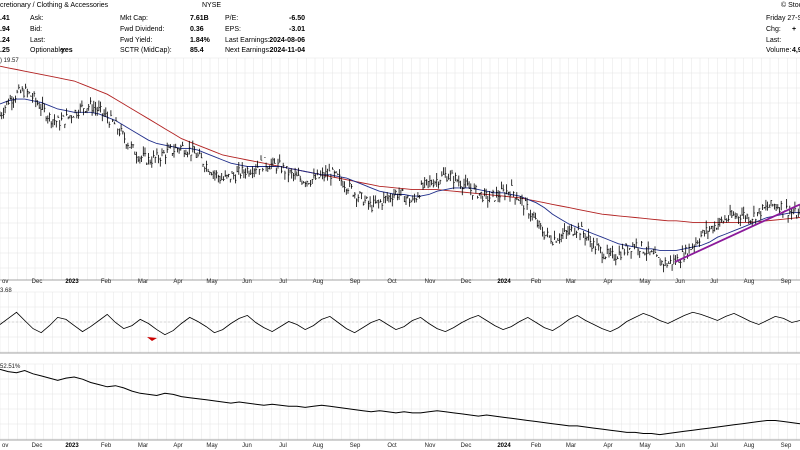 The width and height of the screenshot is (800, 450). I want to click on header-col4-label: EPS:, so click(233, 29).